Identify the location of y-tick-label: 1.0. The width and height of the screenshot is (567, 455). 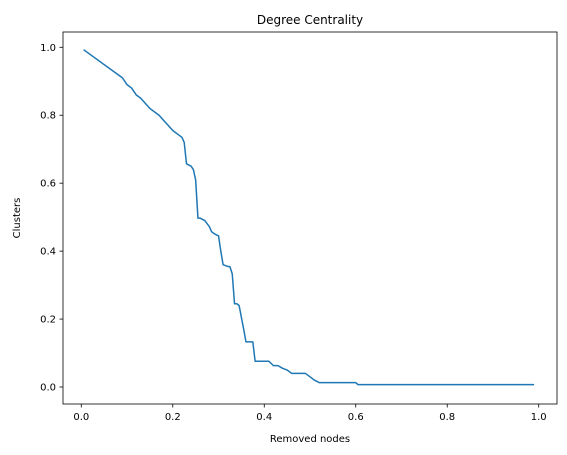
(48, 48).